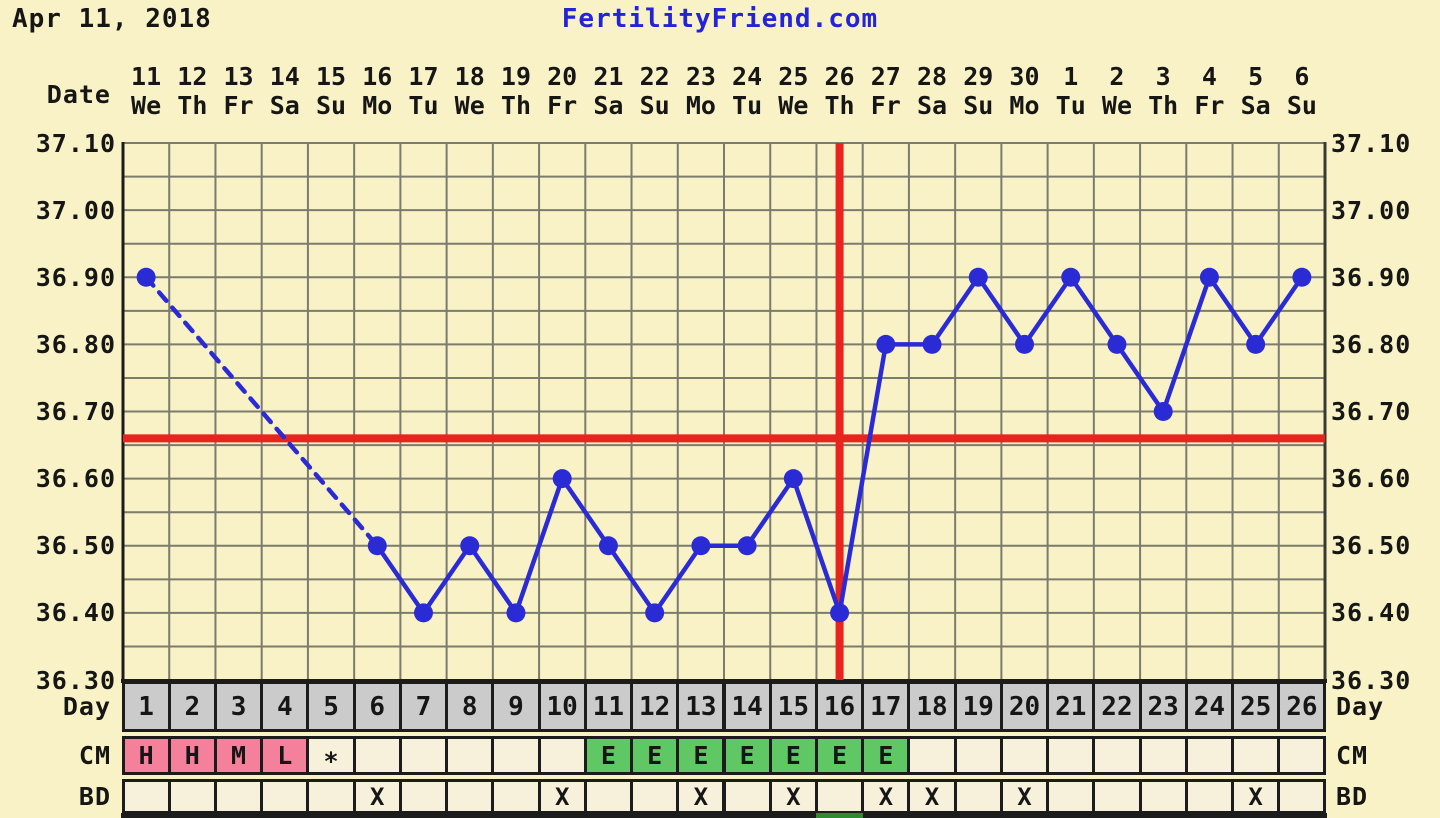  Describe the element at coordinates (793, 706) in the screenshot. I see `day-cell-day-15: 15` at that location.